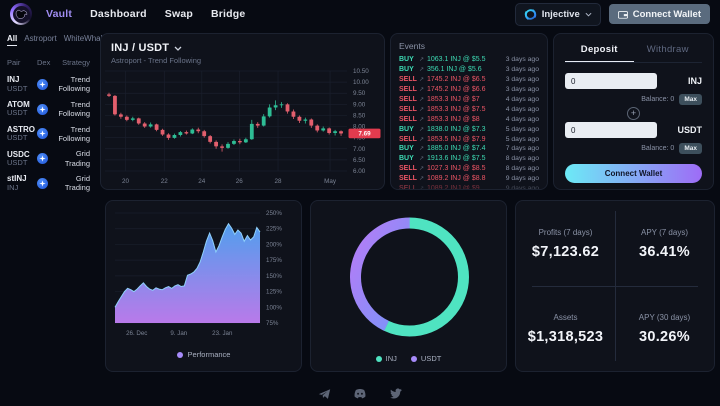  I want to click on vault-row-astro: ASTRO USDT Trend Following, so click(48, 134).